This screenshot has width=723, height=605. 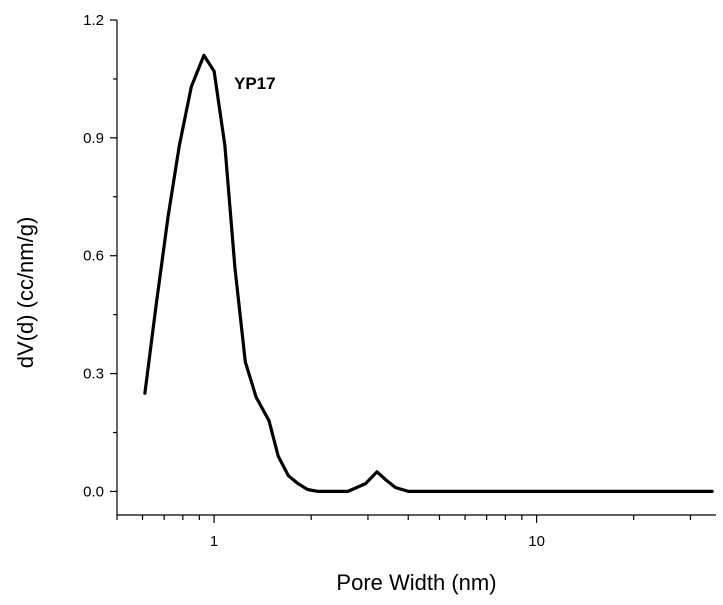 What do you see at coordinates (93, 20) in the screenshot?
I see `y-tick-label: 1.2` at bounding box center [93, 20].